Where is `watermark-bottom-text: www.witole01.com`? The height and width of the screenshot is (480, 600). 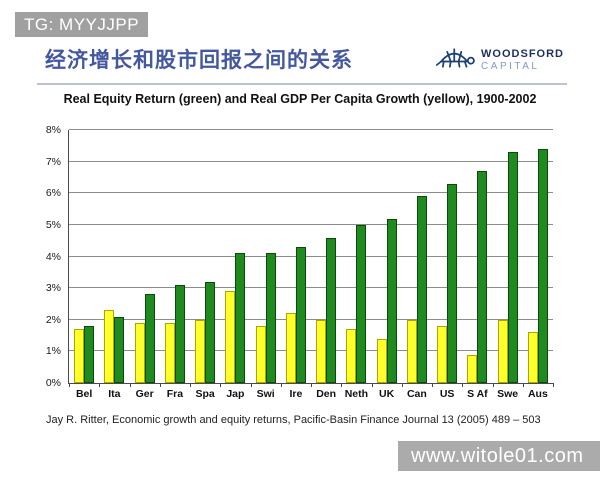 watermark-bottom-text: www.witole01.com is located at coordinates (497, 456).